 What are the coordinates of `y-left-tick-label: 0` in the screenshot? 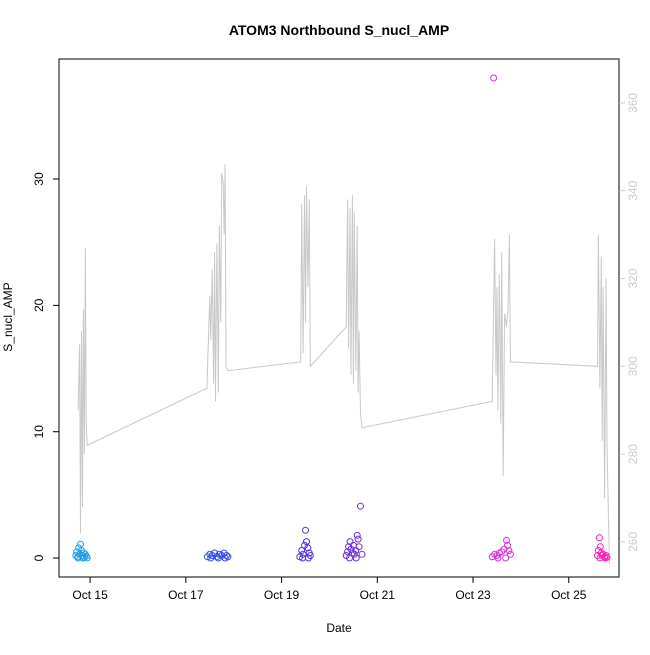 It's located at (39, 557).